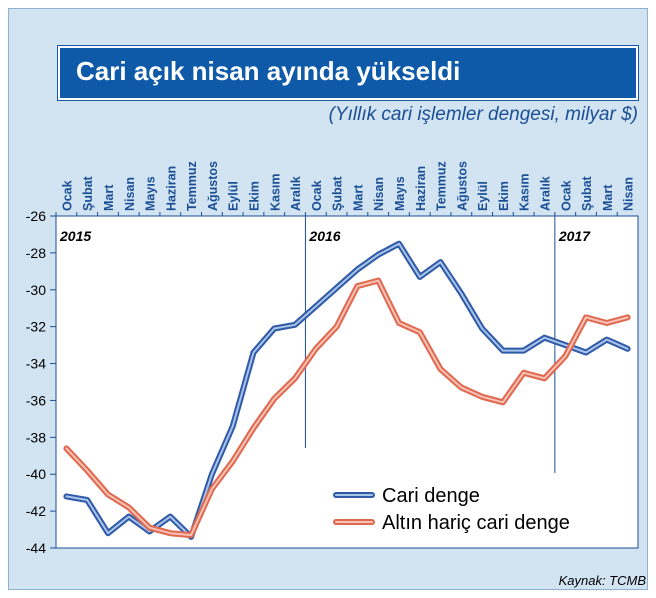 This screenshot has height=598, width=656. Describe the element at coordinates (451, 509) in the screenshot. I see `legend: Cari denge Altın hariç cari denge` at that location.